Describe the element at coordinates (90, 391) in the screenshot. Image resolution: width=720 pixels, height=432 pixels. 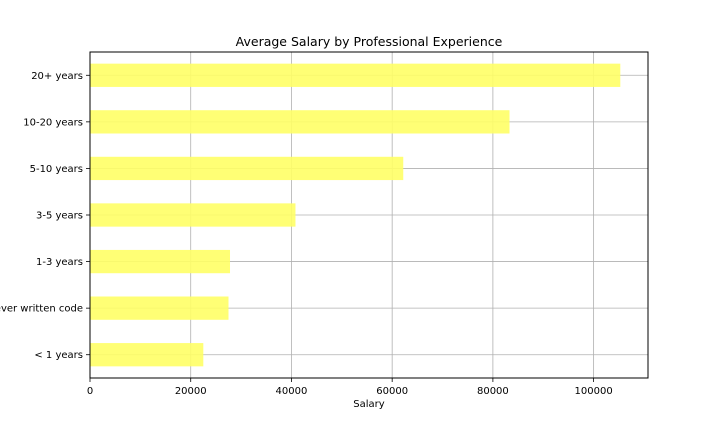
I see `x-tick-label: 0` at that location.